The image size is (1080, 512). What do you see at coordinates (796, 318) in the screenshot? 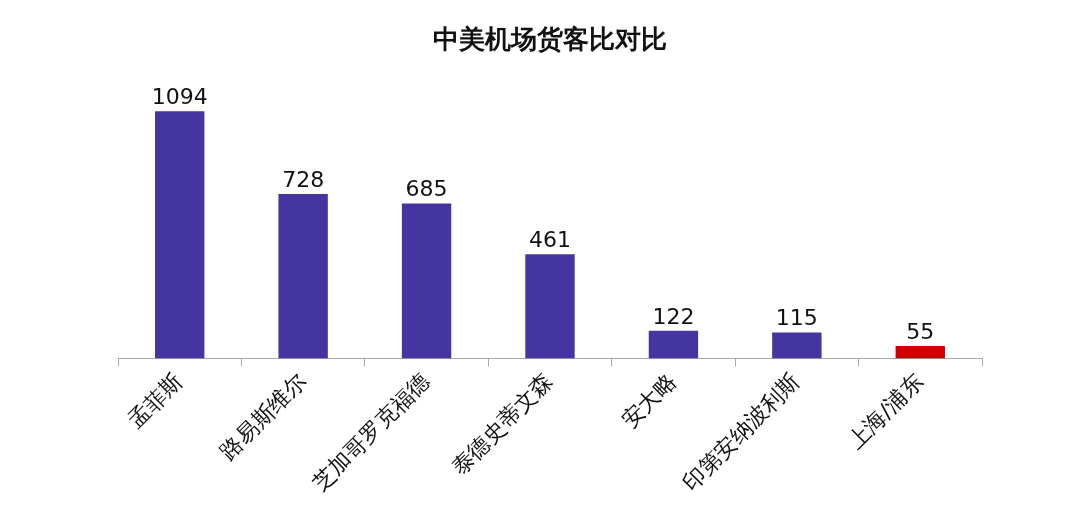
I see `data-label: 115` at bounding box center [796, 318].